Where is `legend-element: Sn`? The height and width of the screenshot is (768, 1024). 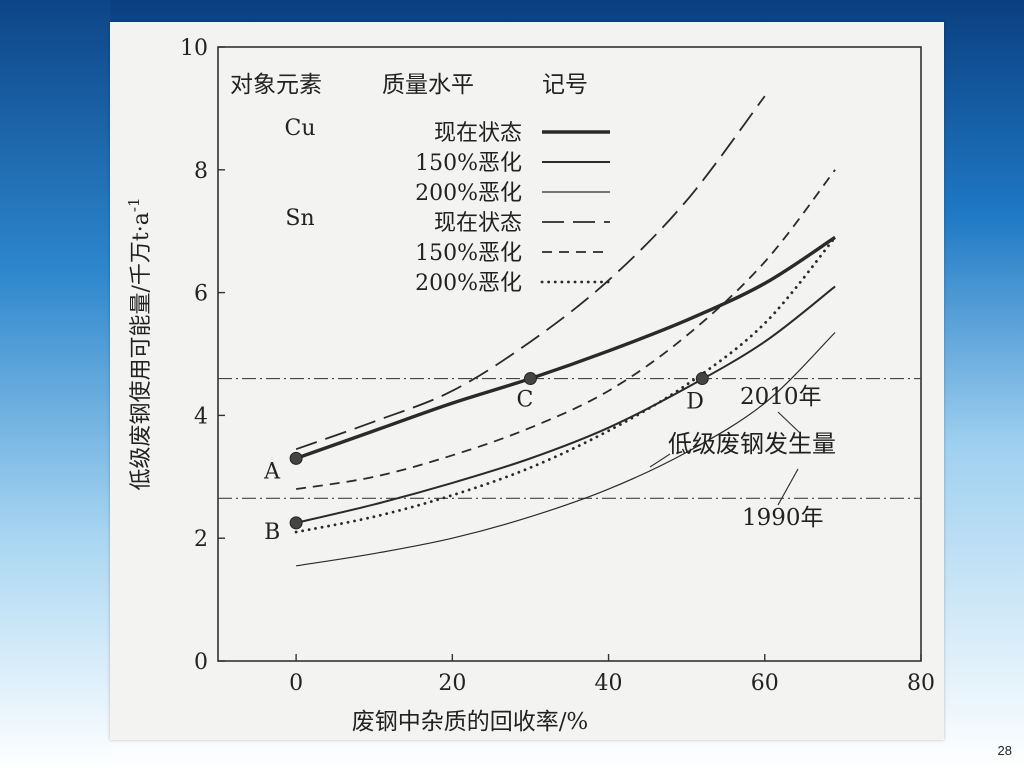 legend-element: Sn is located at coordinates (299, 218).